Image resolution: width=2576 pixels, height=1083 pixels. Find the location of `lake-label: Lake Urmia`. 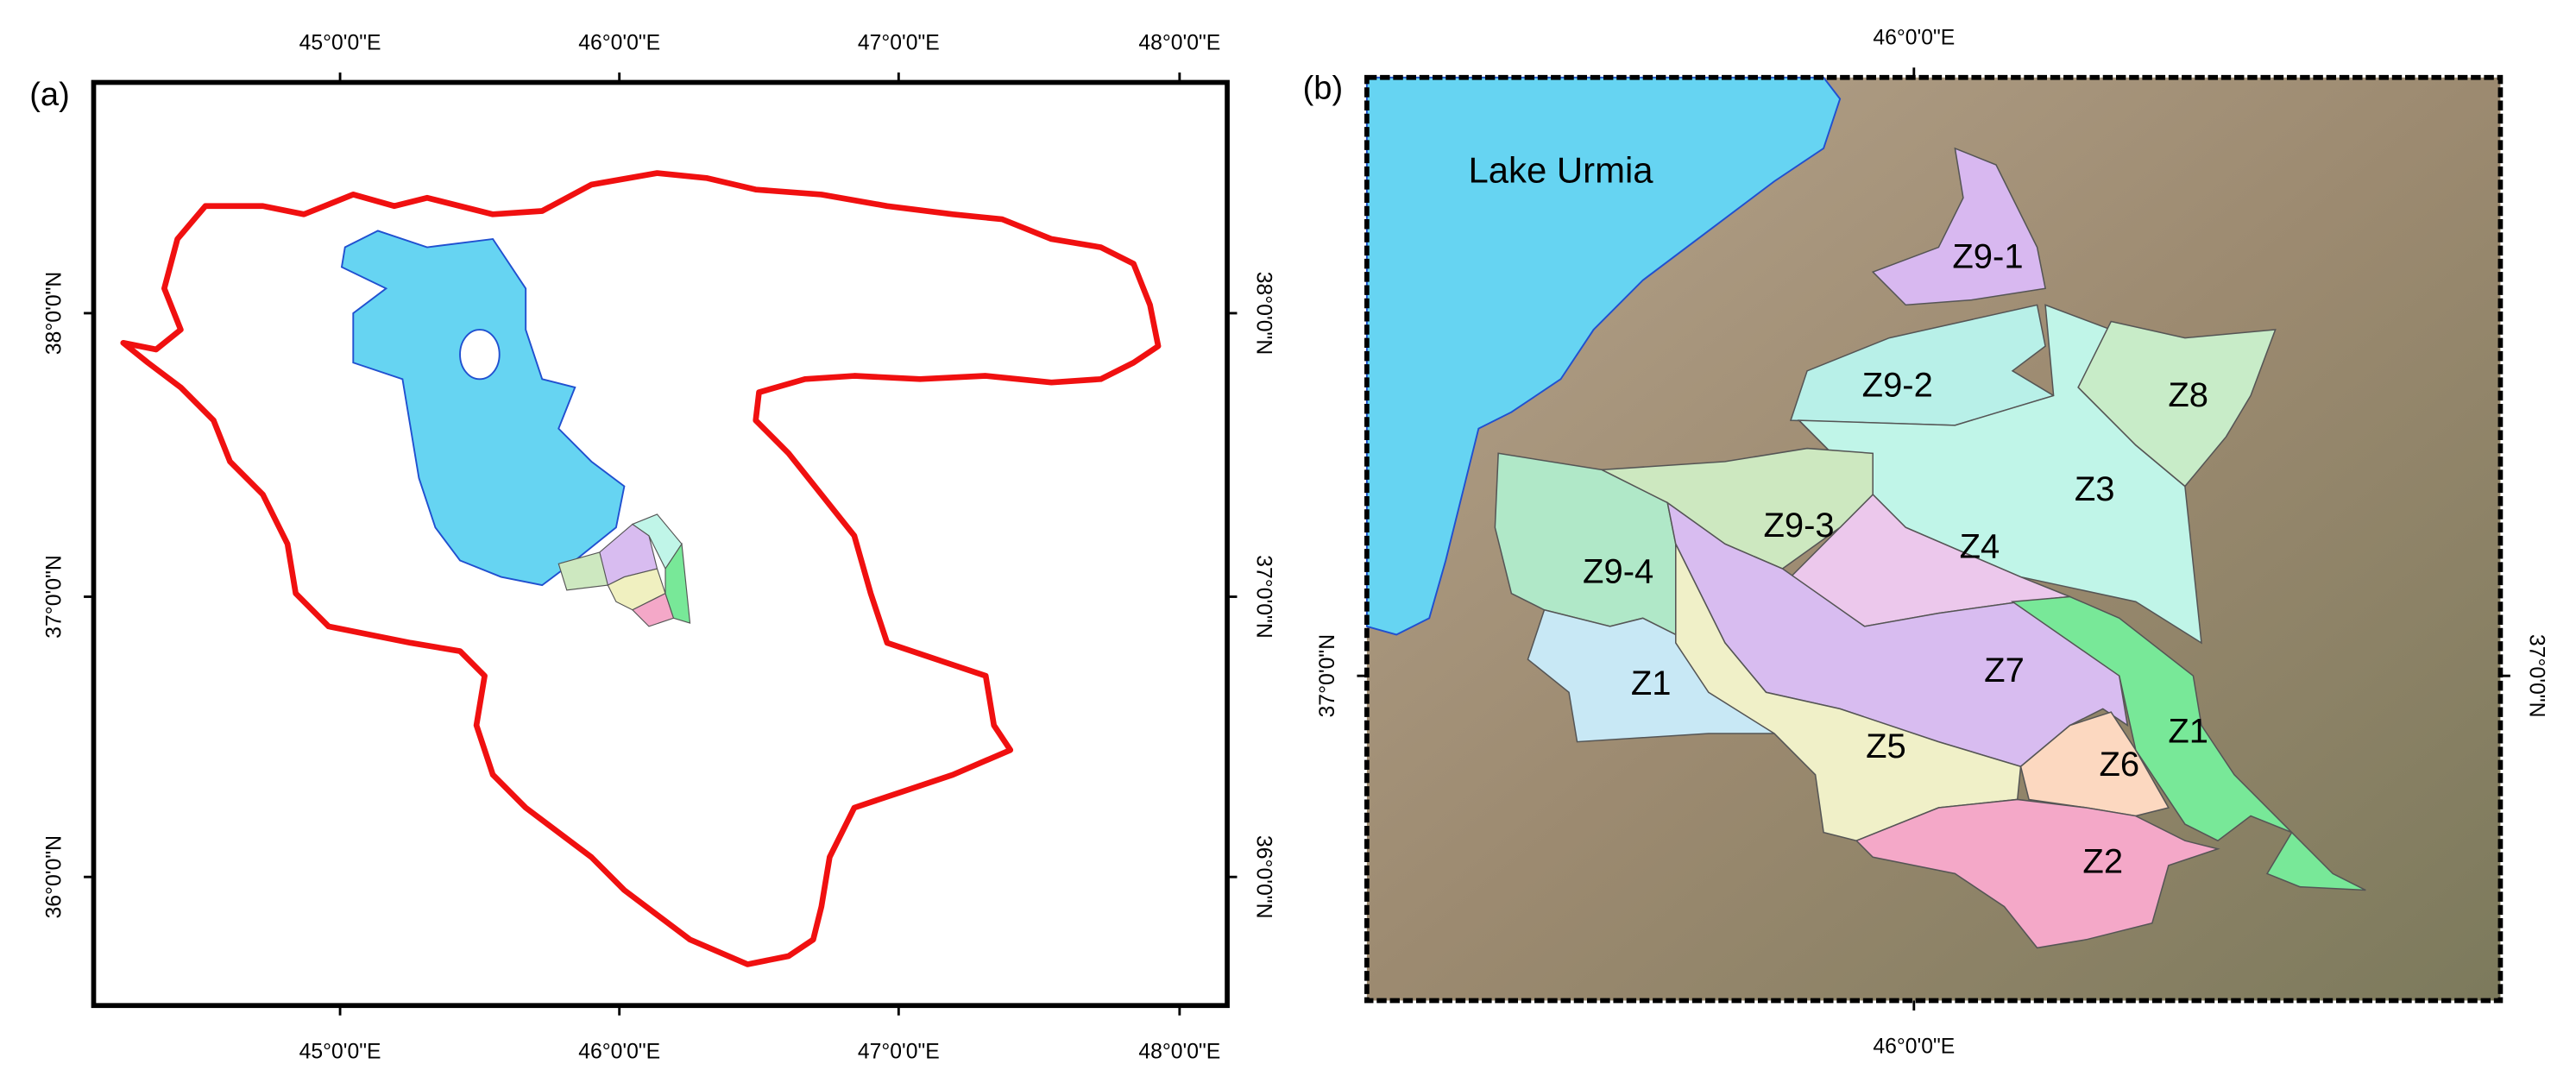

lake-label: Lake Urmia is located at coordinates (1560, 170).